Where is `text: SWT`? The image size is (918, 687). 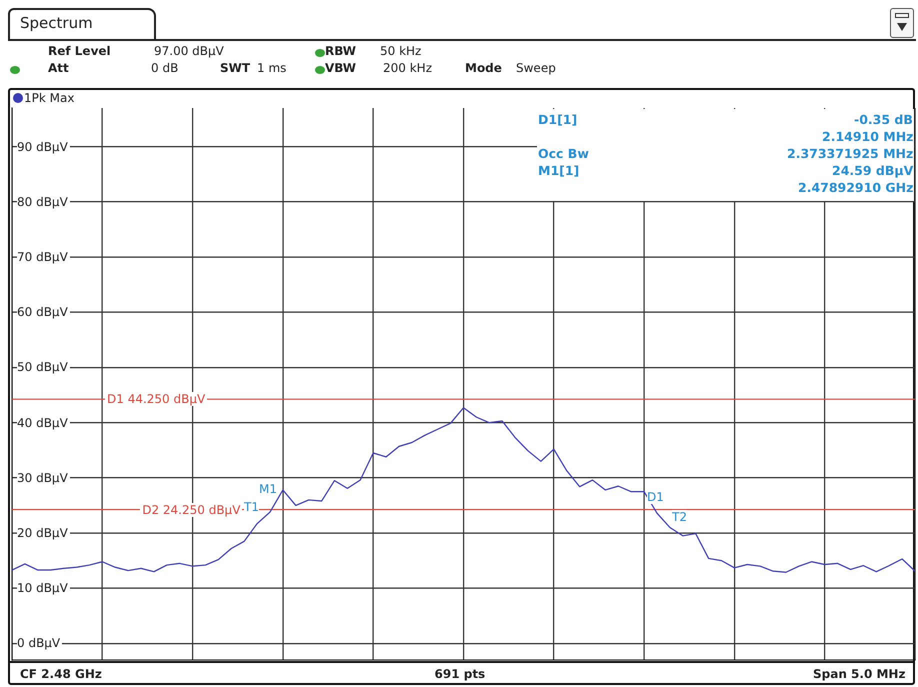
text: SWT is located at coordinates (235, 68).